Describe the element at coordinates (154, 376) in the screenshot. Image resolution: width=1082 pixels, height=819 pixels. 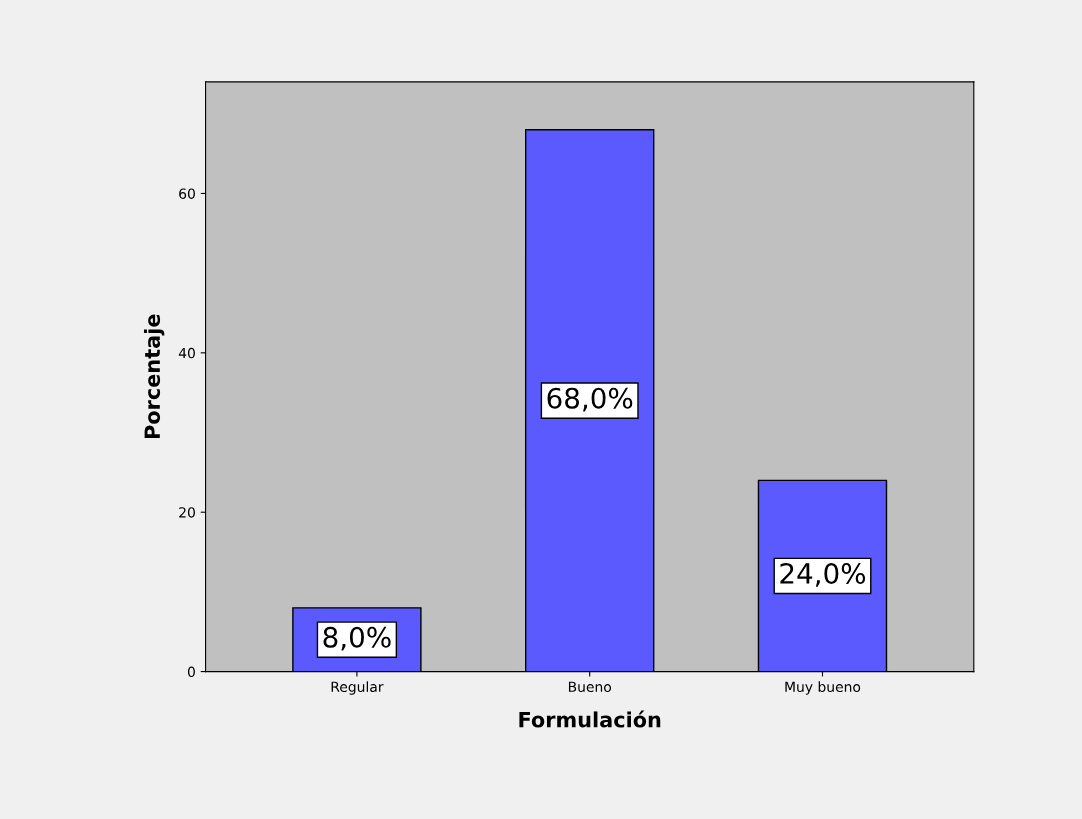
I see `y-axis-title: Porcentaje` at that location.